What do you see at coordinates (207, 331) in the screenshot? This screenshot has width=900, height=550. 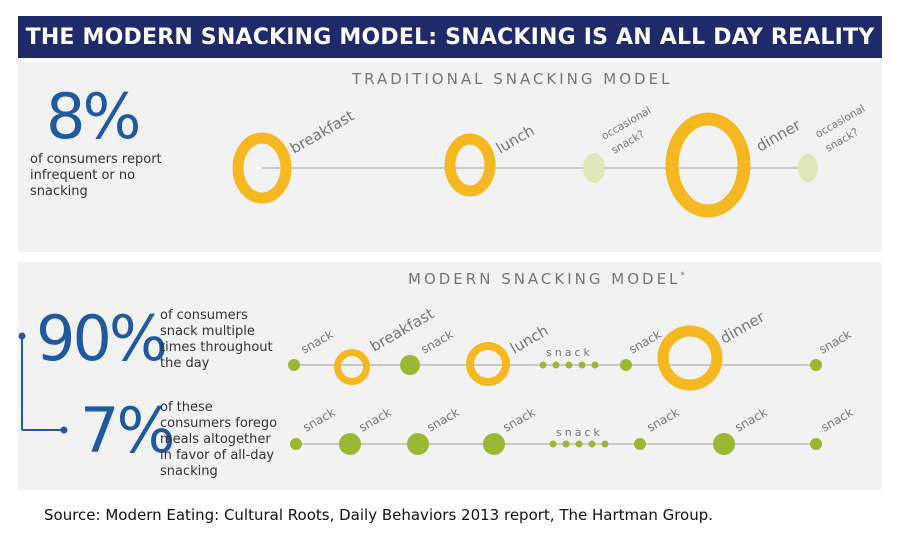 I see `modern-desc-main-line: snack multiple` at bounding box center [207, 331].